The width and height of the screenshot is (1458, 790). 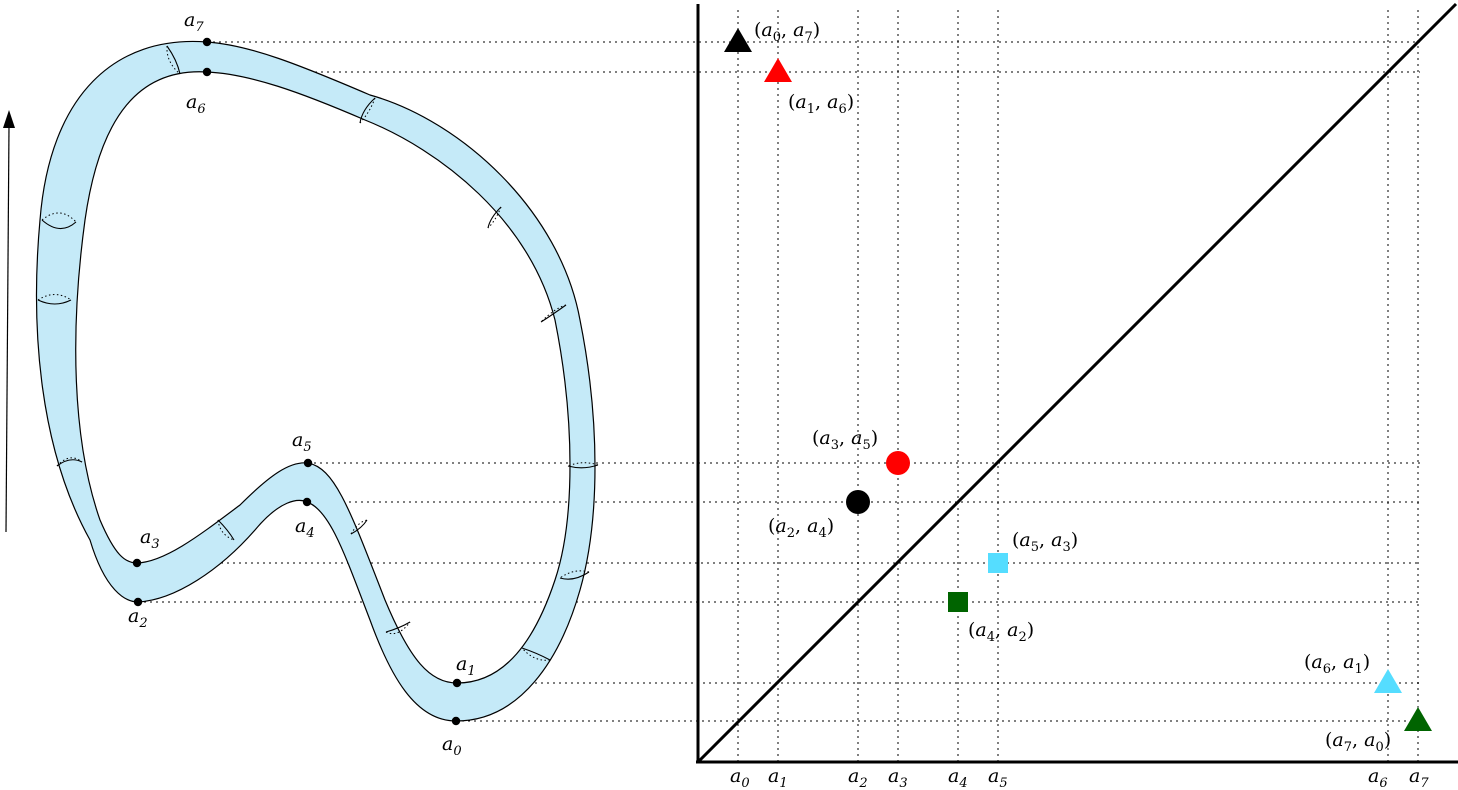 I want to click on critical-point-a7, so click(x=207, y=42).